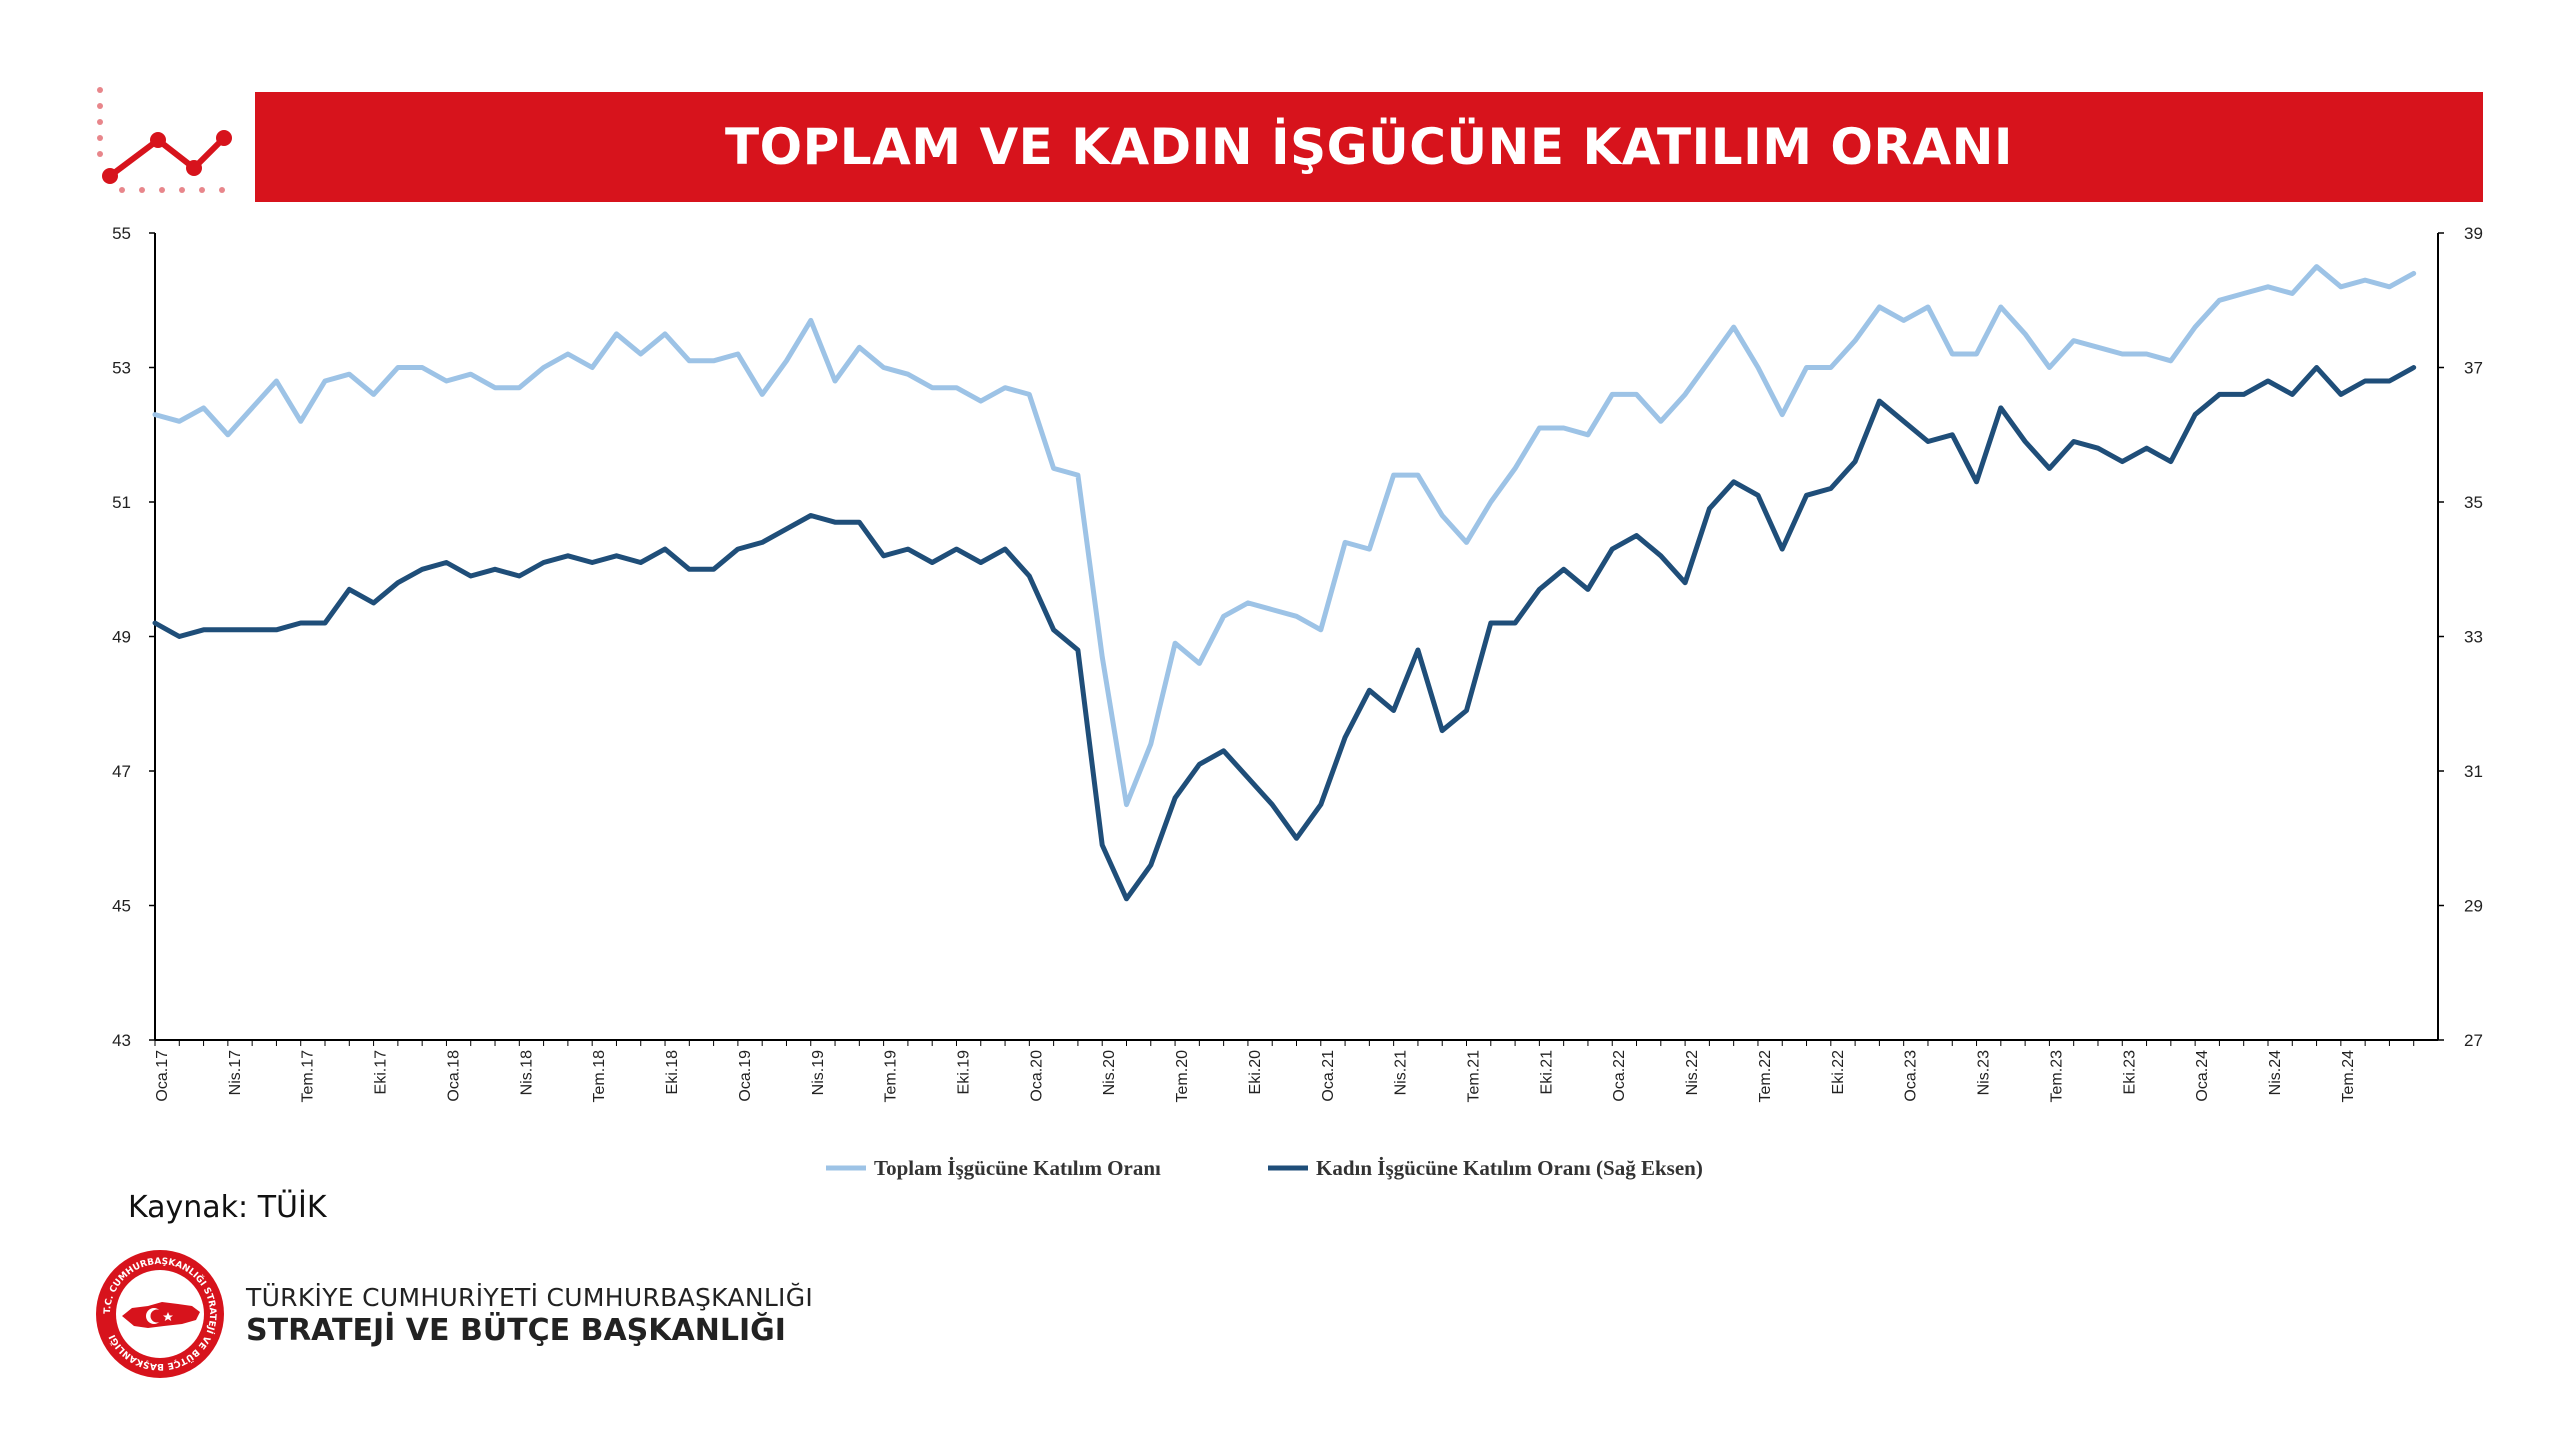 This screenshot has height=1441, width=2560. I want to click on left-tick-label: 53, so click(121, 368).